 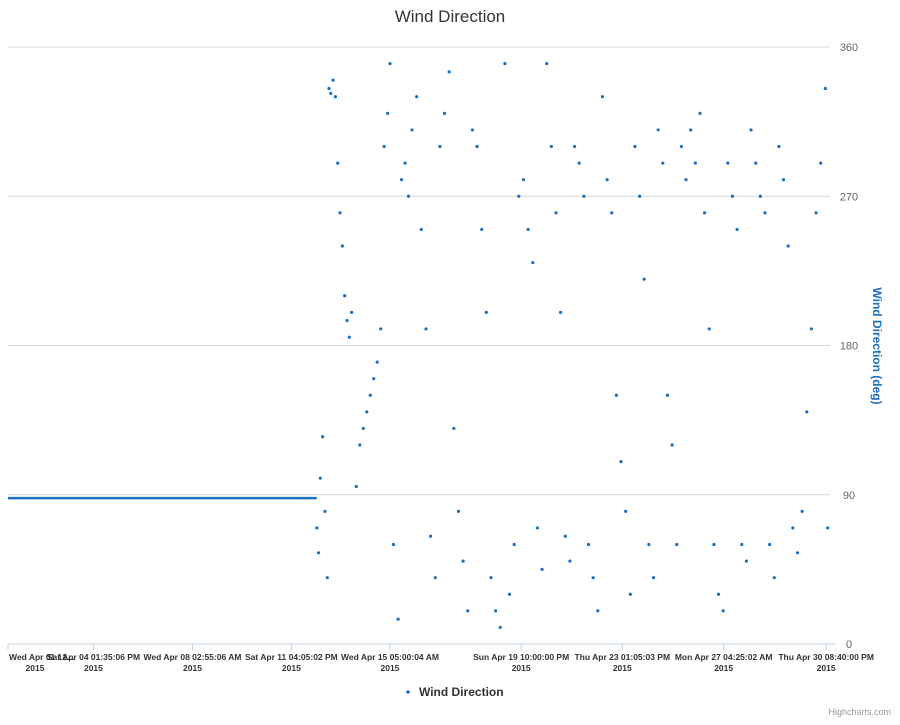 I want to click on y-axis: 0 90 180 270 360, so click(x=849, y=346).